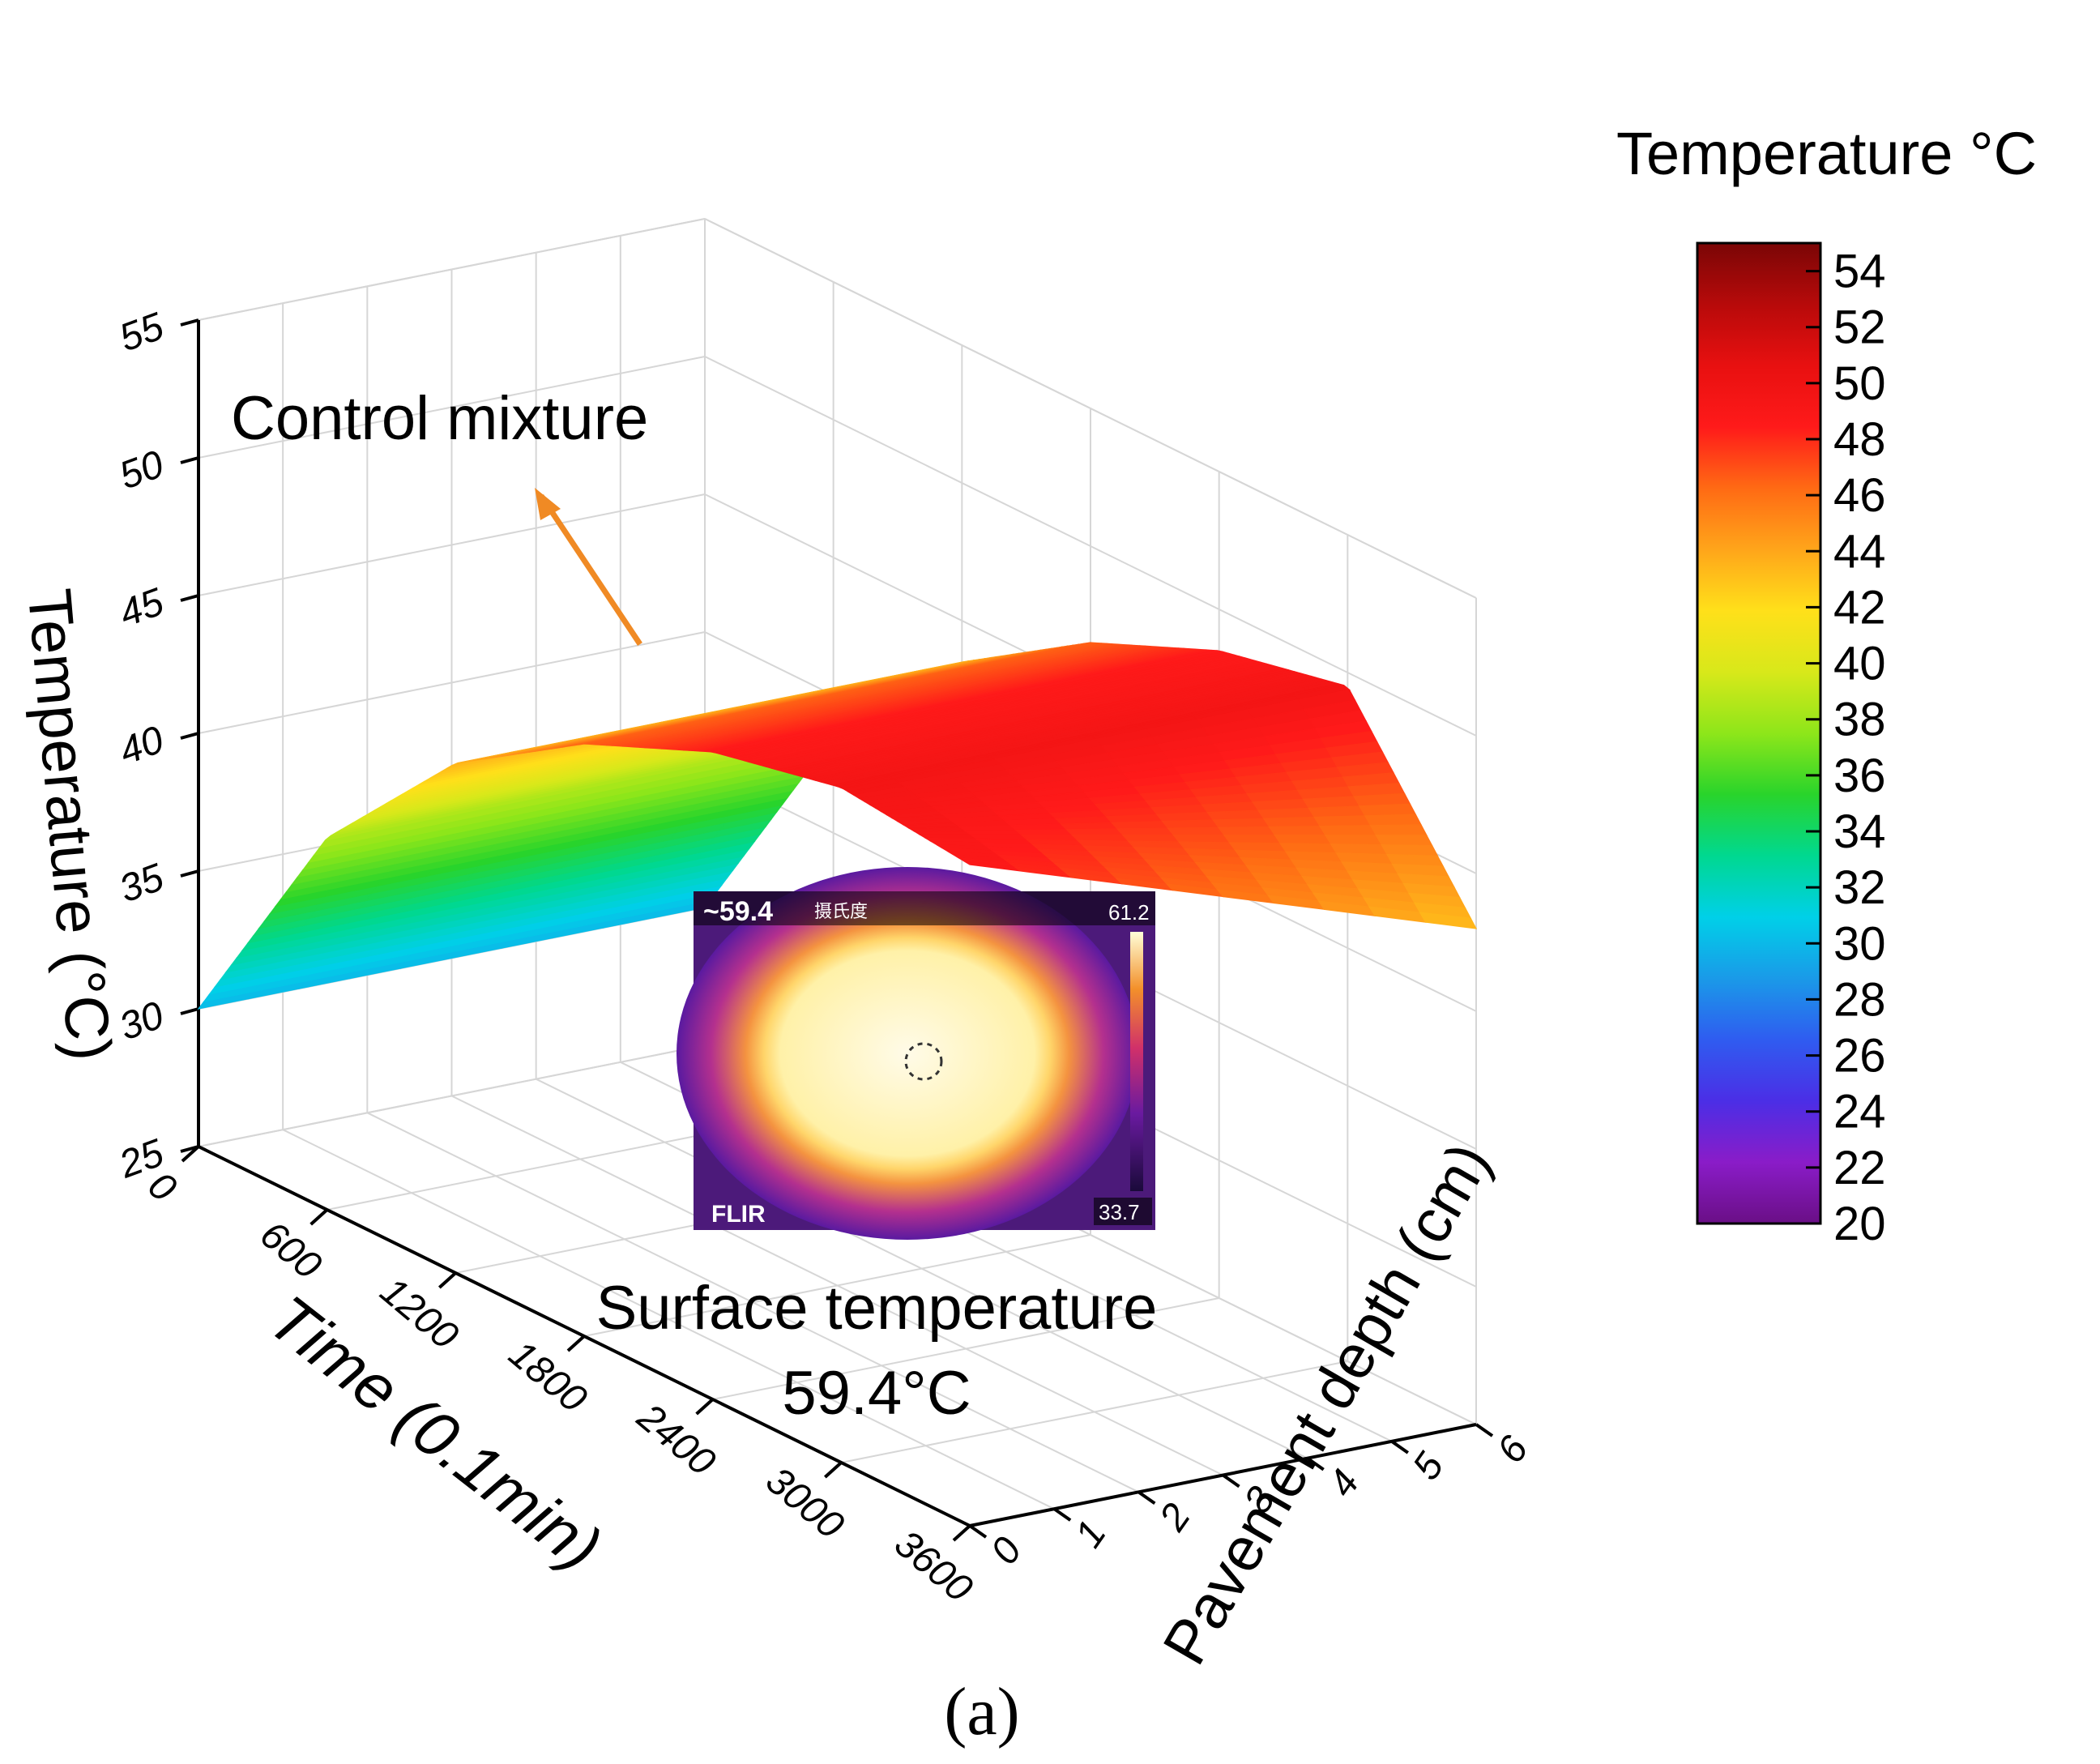 The image size is (2100, 1764). Describe the element at coordinates (1129, 912) in the screenshot. I see `inset-scale-max: 61.2` at that location.